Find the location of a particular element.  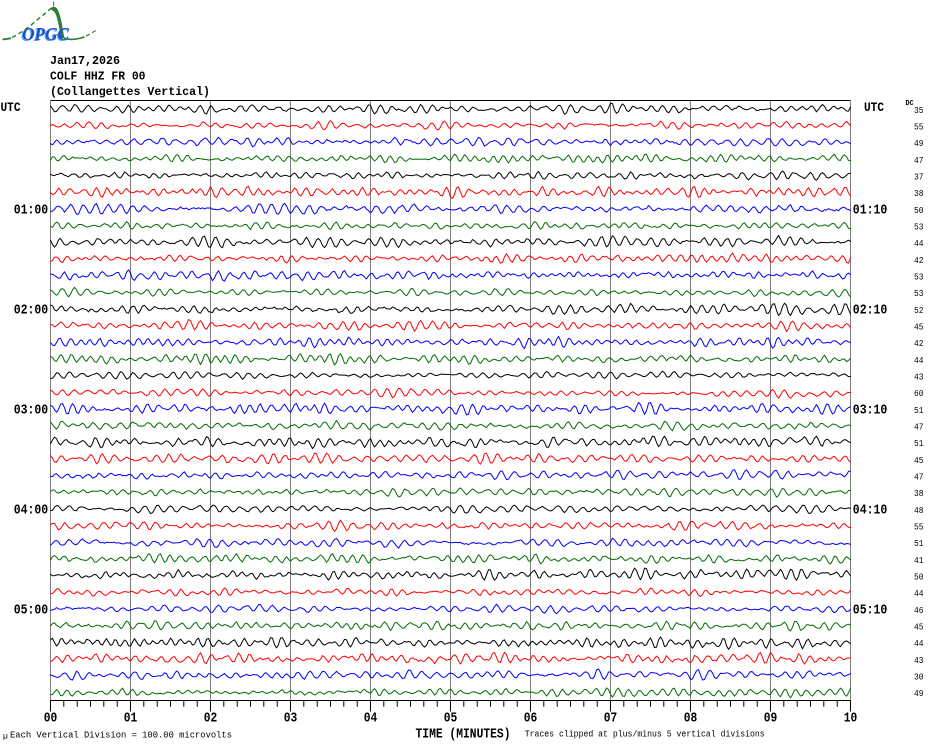

svg-text: 60 is located at coordinates (919, 393).